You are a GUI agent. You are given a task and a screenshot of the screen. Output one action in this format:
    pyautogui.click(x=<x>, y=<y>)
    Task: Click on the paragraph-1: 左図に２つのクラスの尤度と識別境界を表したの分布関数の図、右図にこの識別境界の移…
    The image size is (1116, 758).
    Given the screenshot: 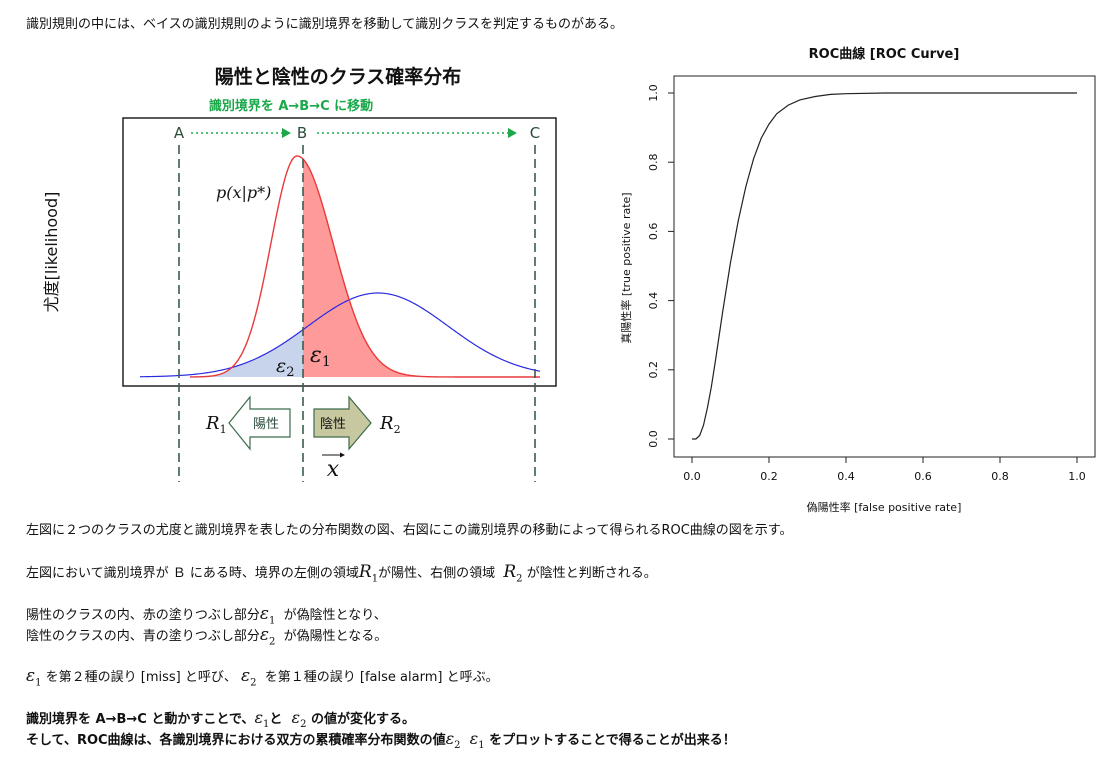 What is the action you would take?
    pyautogui.click(x=409, y=530)
    